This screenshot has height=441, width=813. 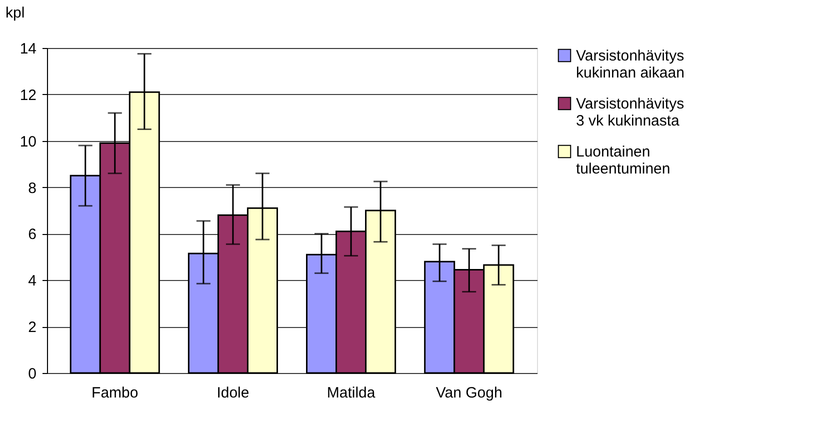 I want to click on y-tick-label: 6, so click(x=32, y=235).